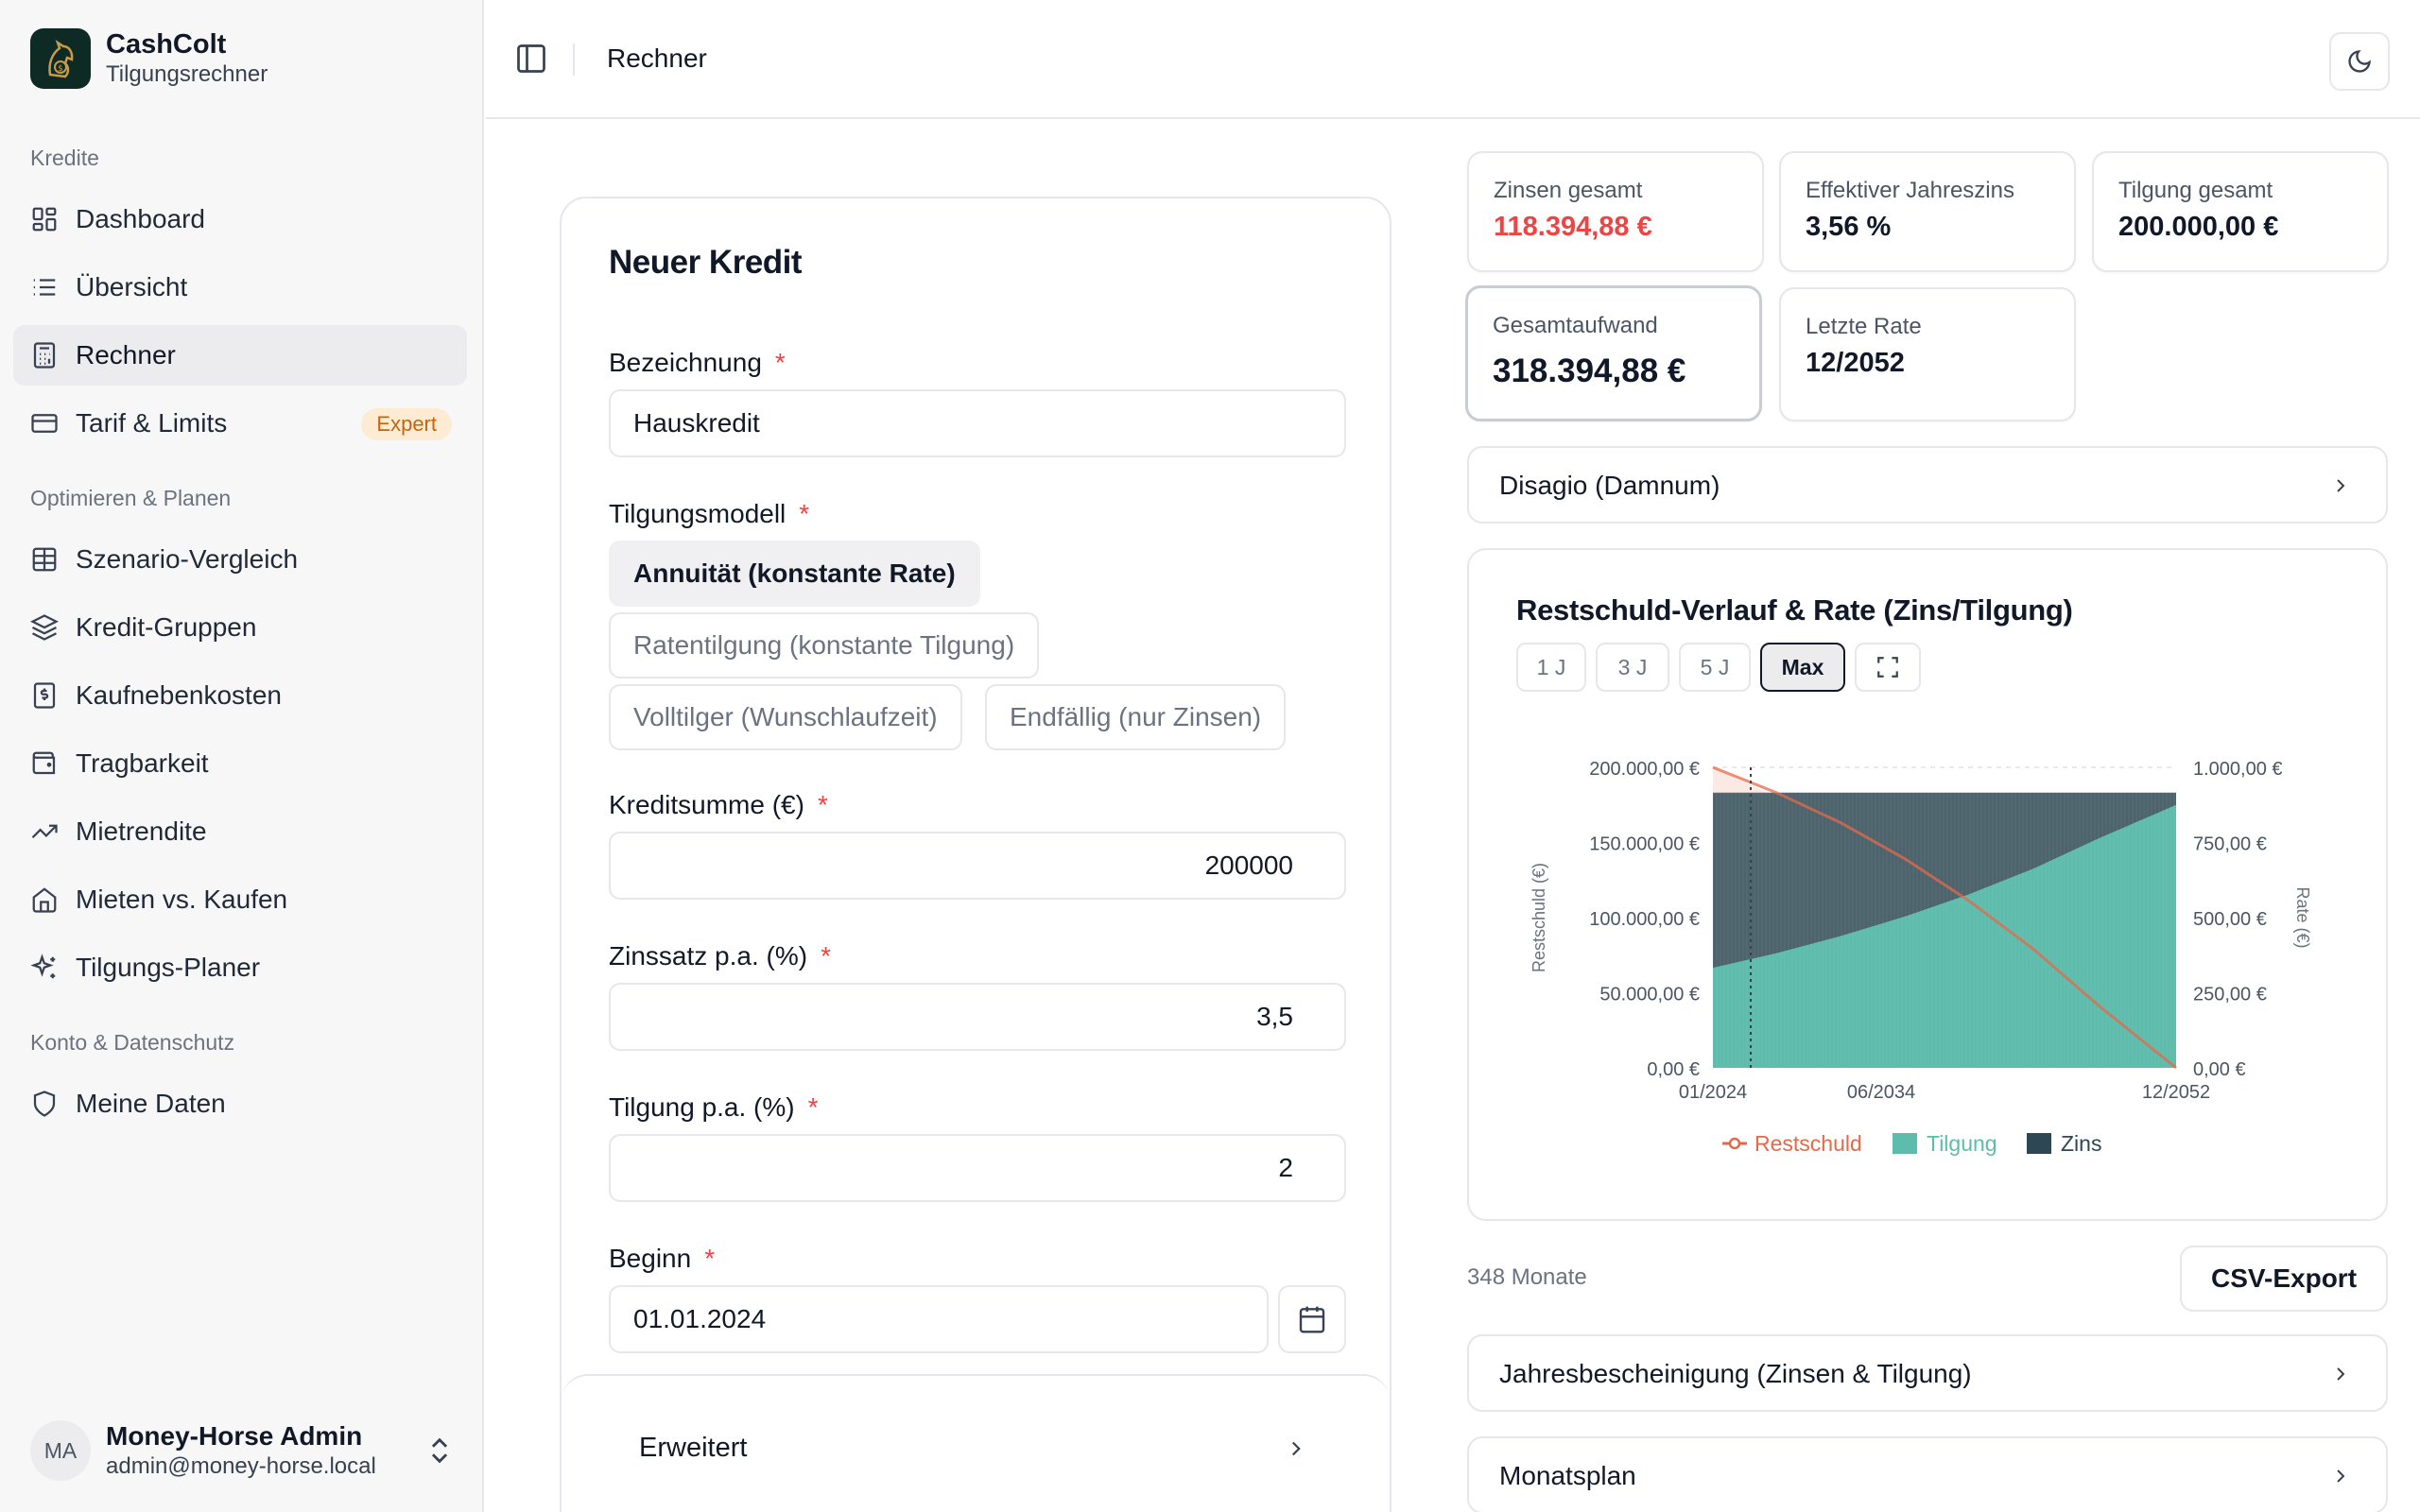 This screenshot has height=1512, width=2420. I want to click on sidebar-item-dashboard: Dashboard, so click(240, 219).